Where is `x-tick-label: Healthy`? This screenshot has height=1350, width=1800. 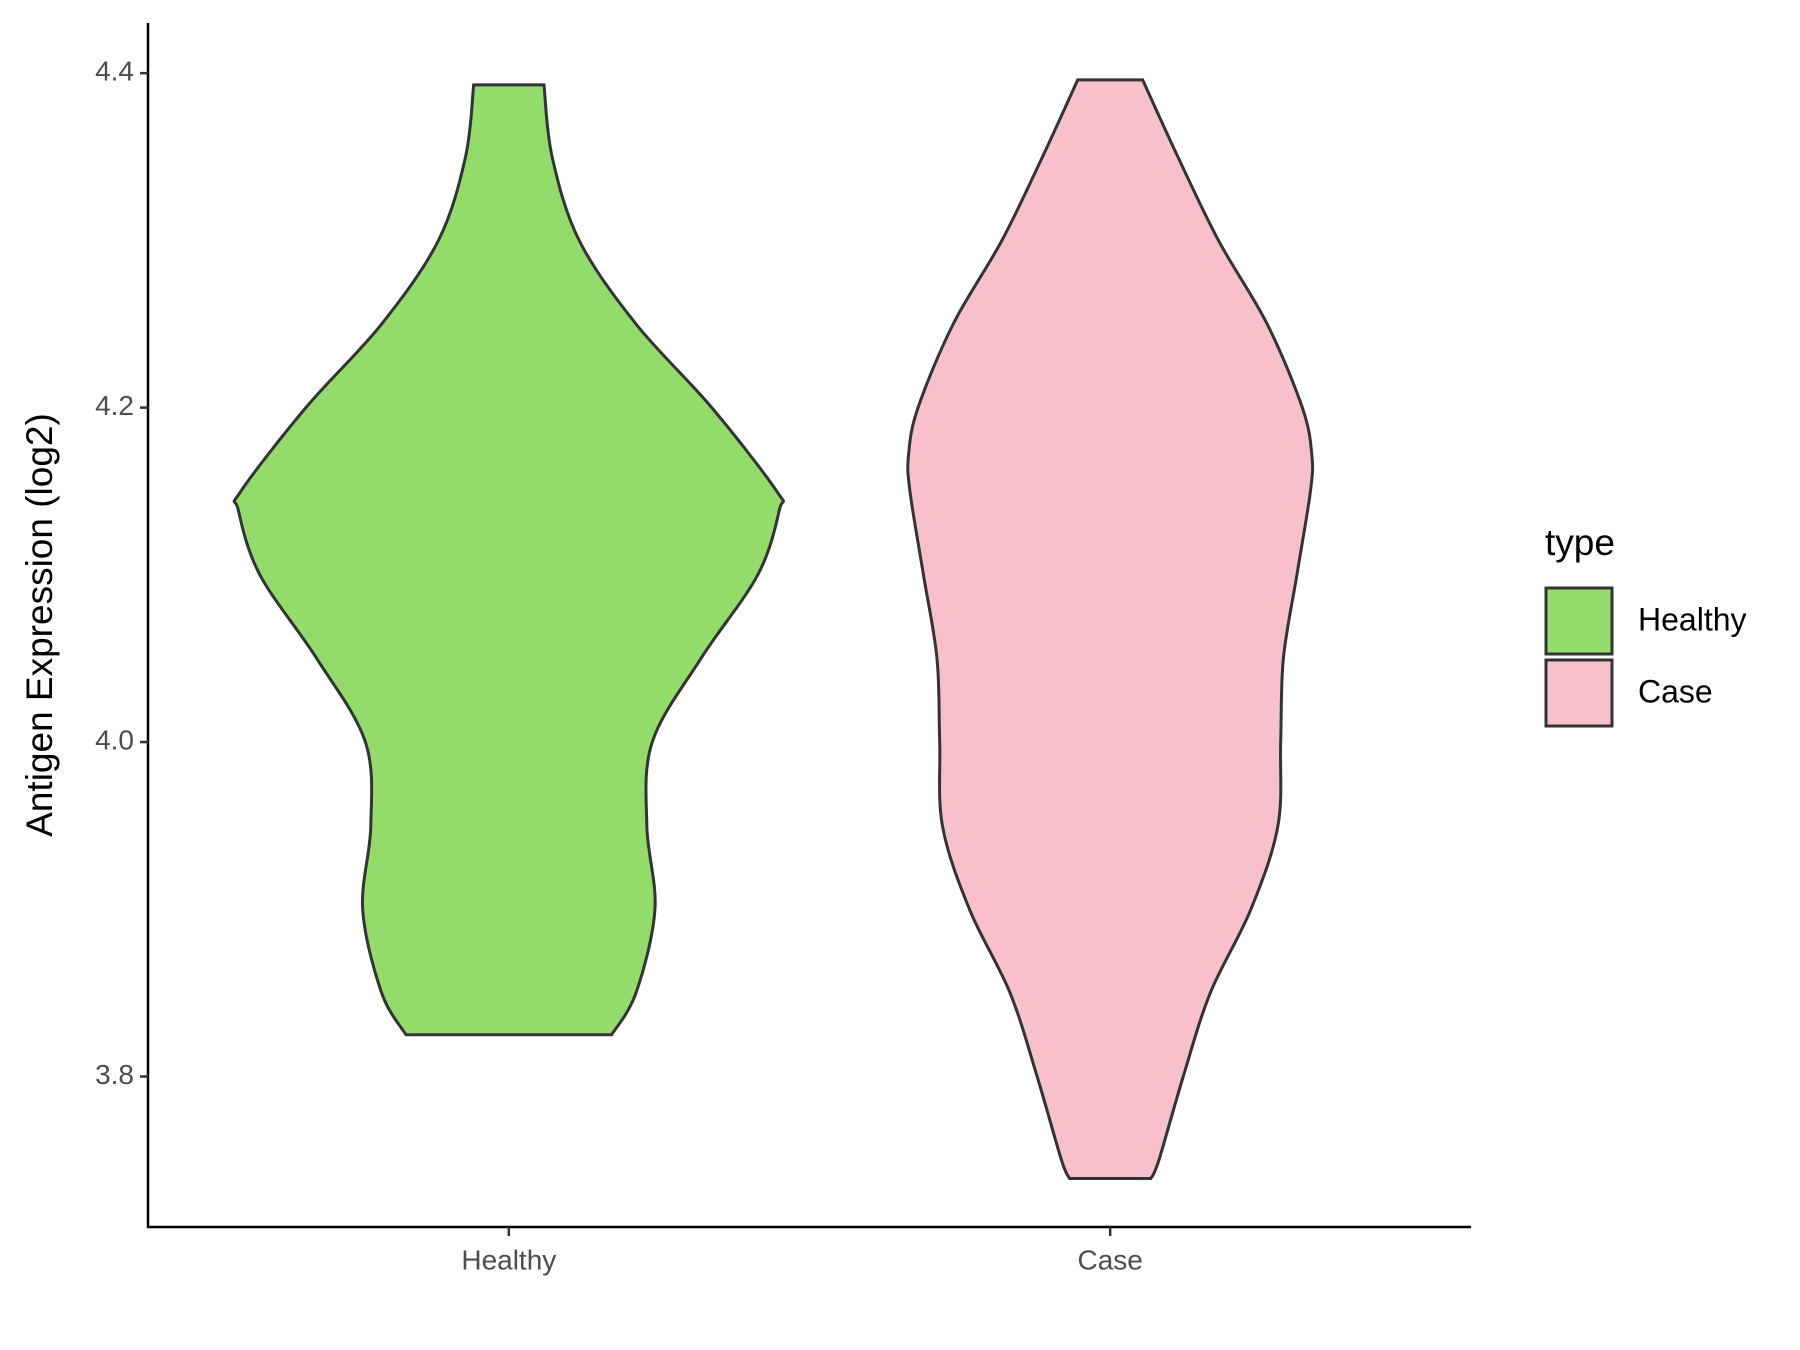
x-tick-label: Healthy is located at coordinates (508, 1259).